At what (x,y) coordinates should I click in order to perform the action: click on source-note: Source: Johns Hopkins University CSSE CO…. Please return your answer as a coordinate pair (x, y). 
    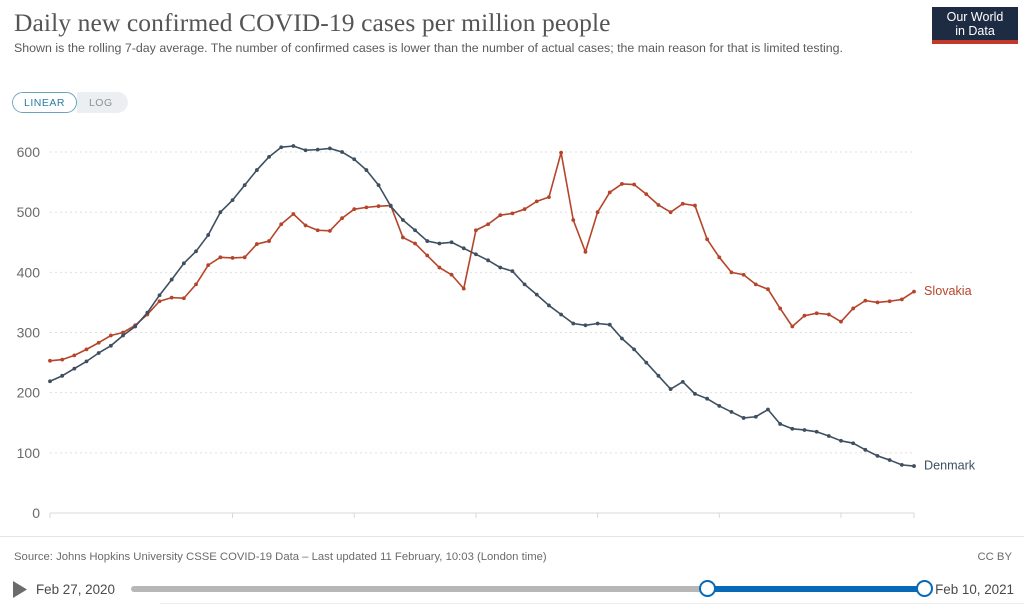
    Looking at the image, I should click on (280, 557).